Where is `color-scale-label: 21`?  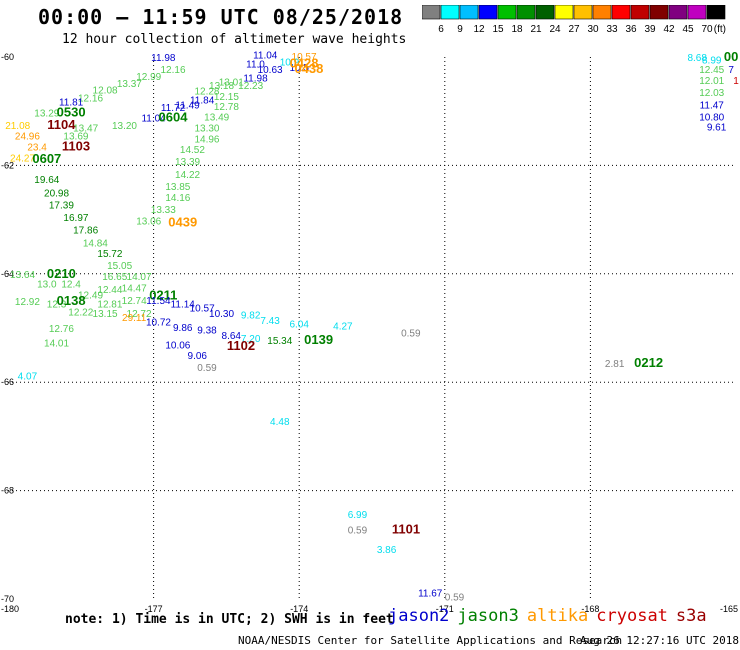 color-scale-label: 21 is located at coordinates (536, 29).